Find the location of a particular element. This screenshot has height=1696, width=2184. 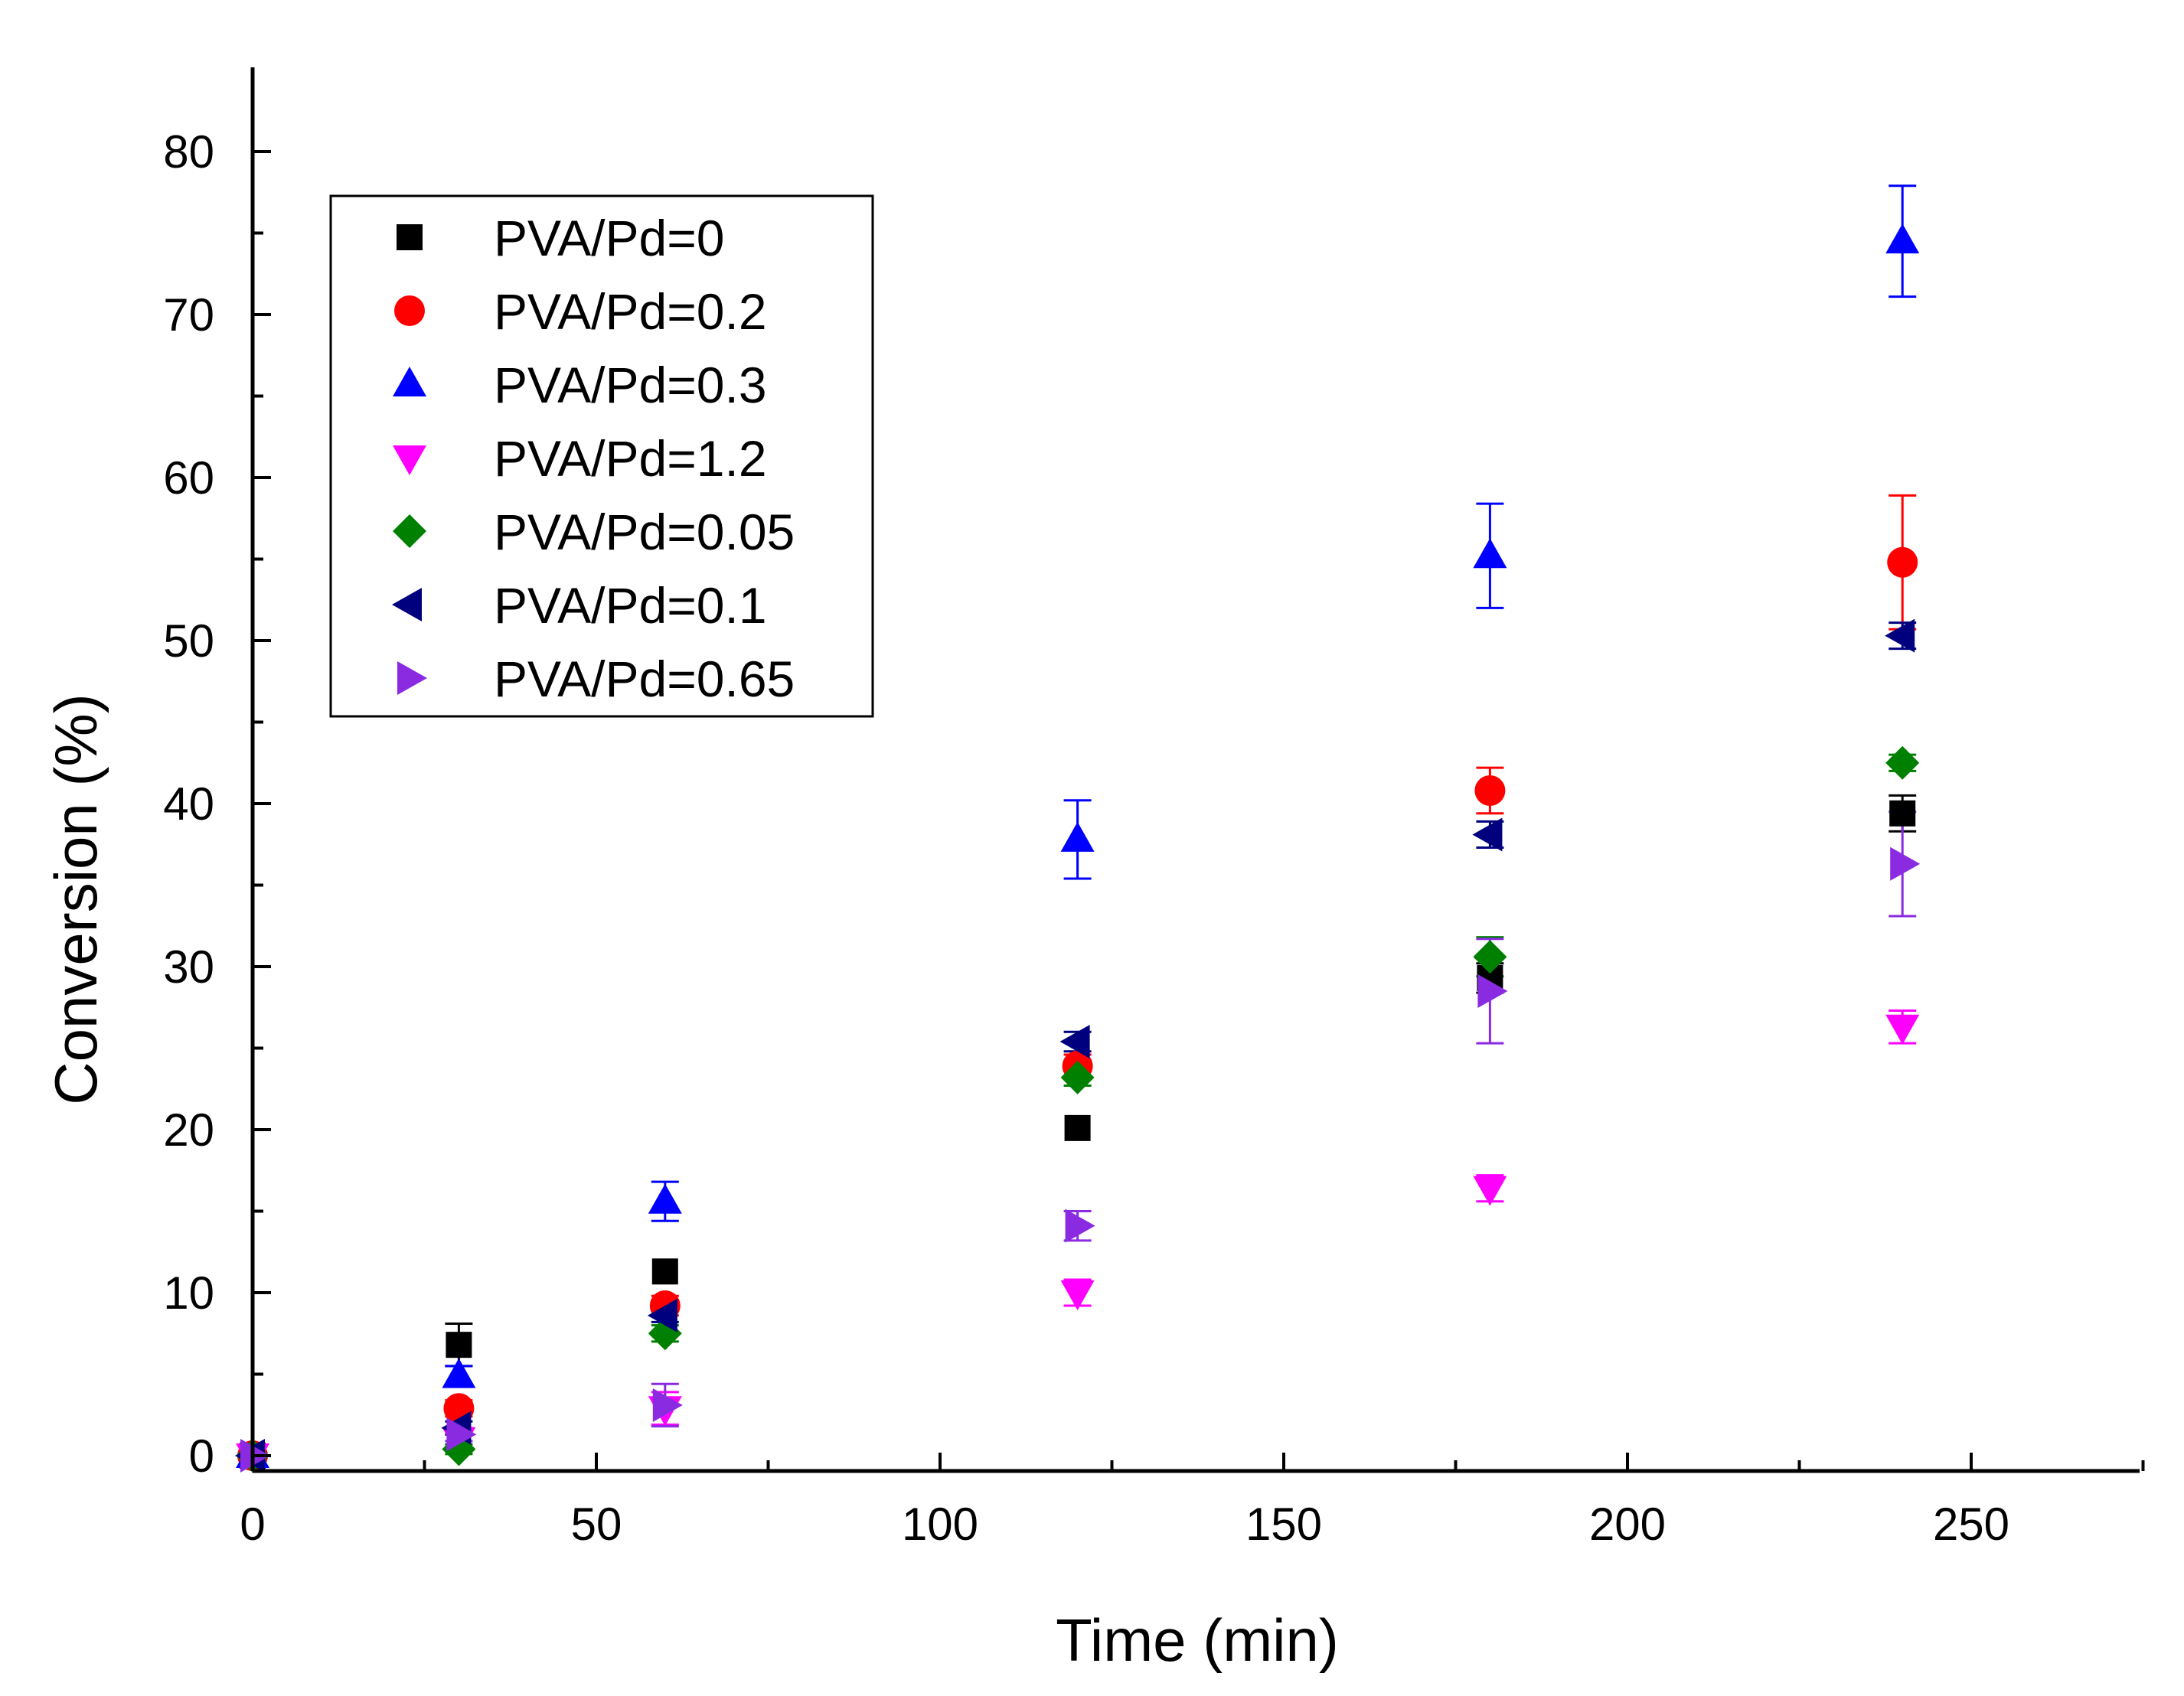

x-tick-label: 150 is located at coordinates (1283, 1524).